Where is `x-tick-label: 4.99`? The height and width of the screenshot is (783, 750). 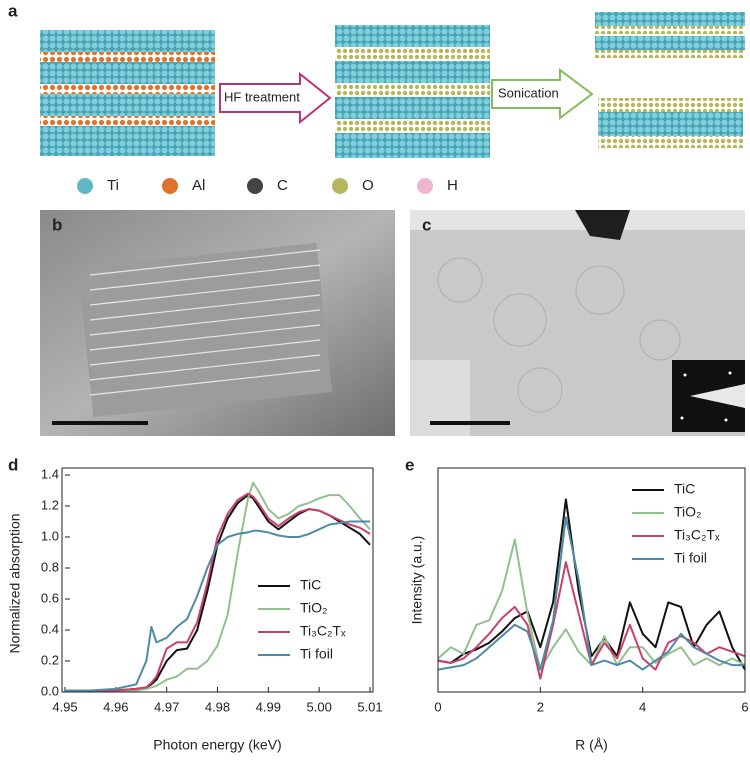 x-tick-label: 4.99 is located at coordinates (268, 706).